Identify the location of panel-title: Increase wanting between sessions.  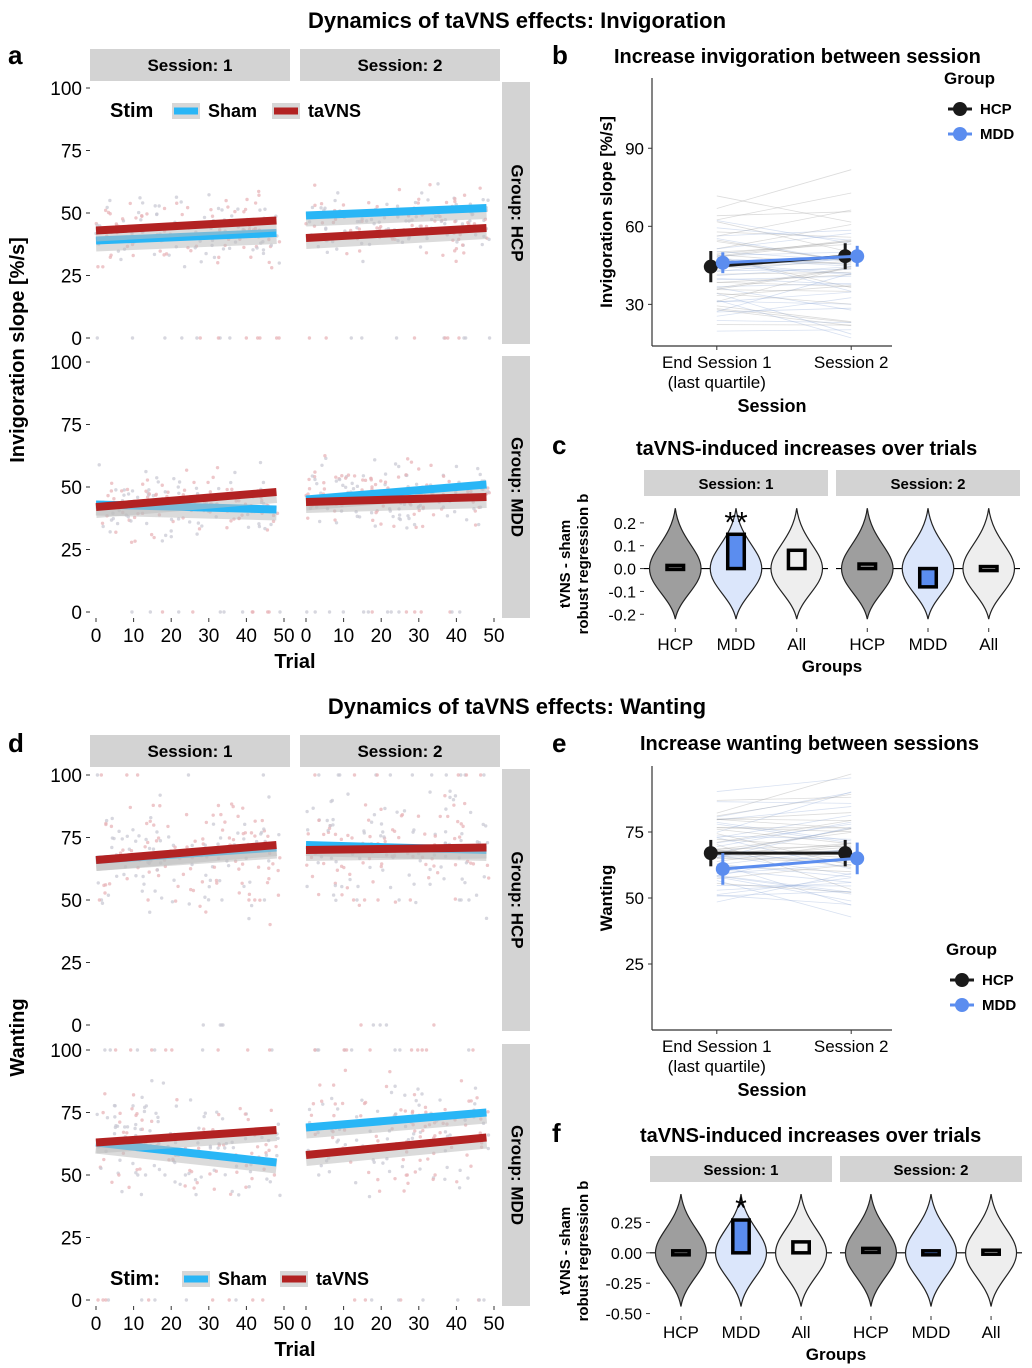
(809, 744).